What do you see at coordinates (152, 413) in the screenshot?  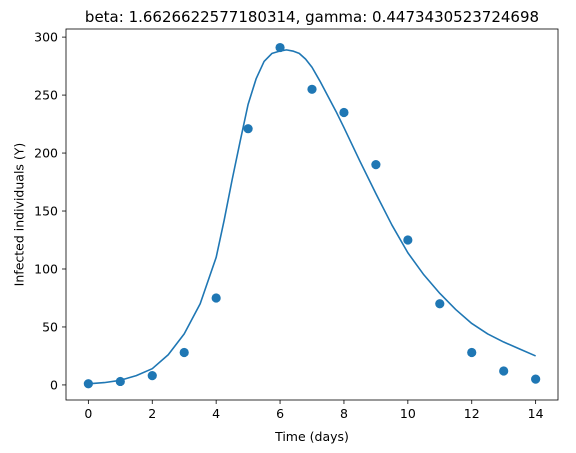 I see `x-tick-label: 2` at bounding box center [152, 413].